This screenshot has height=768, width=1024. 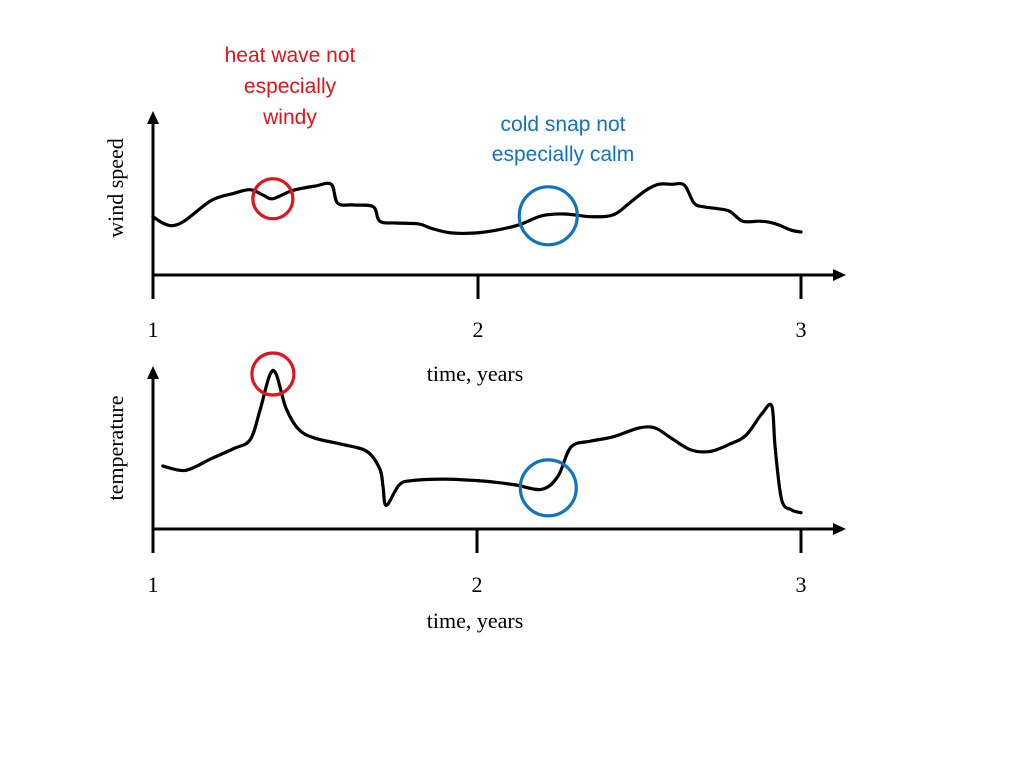 I want to click on wind-y-axis-arrow, so click(x=153, y=117).